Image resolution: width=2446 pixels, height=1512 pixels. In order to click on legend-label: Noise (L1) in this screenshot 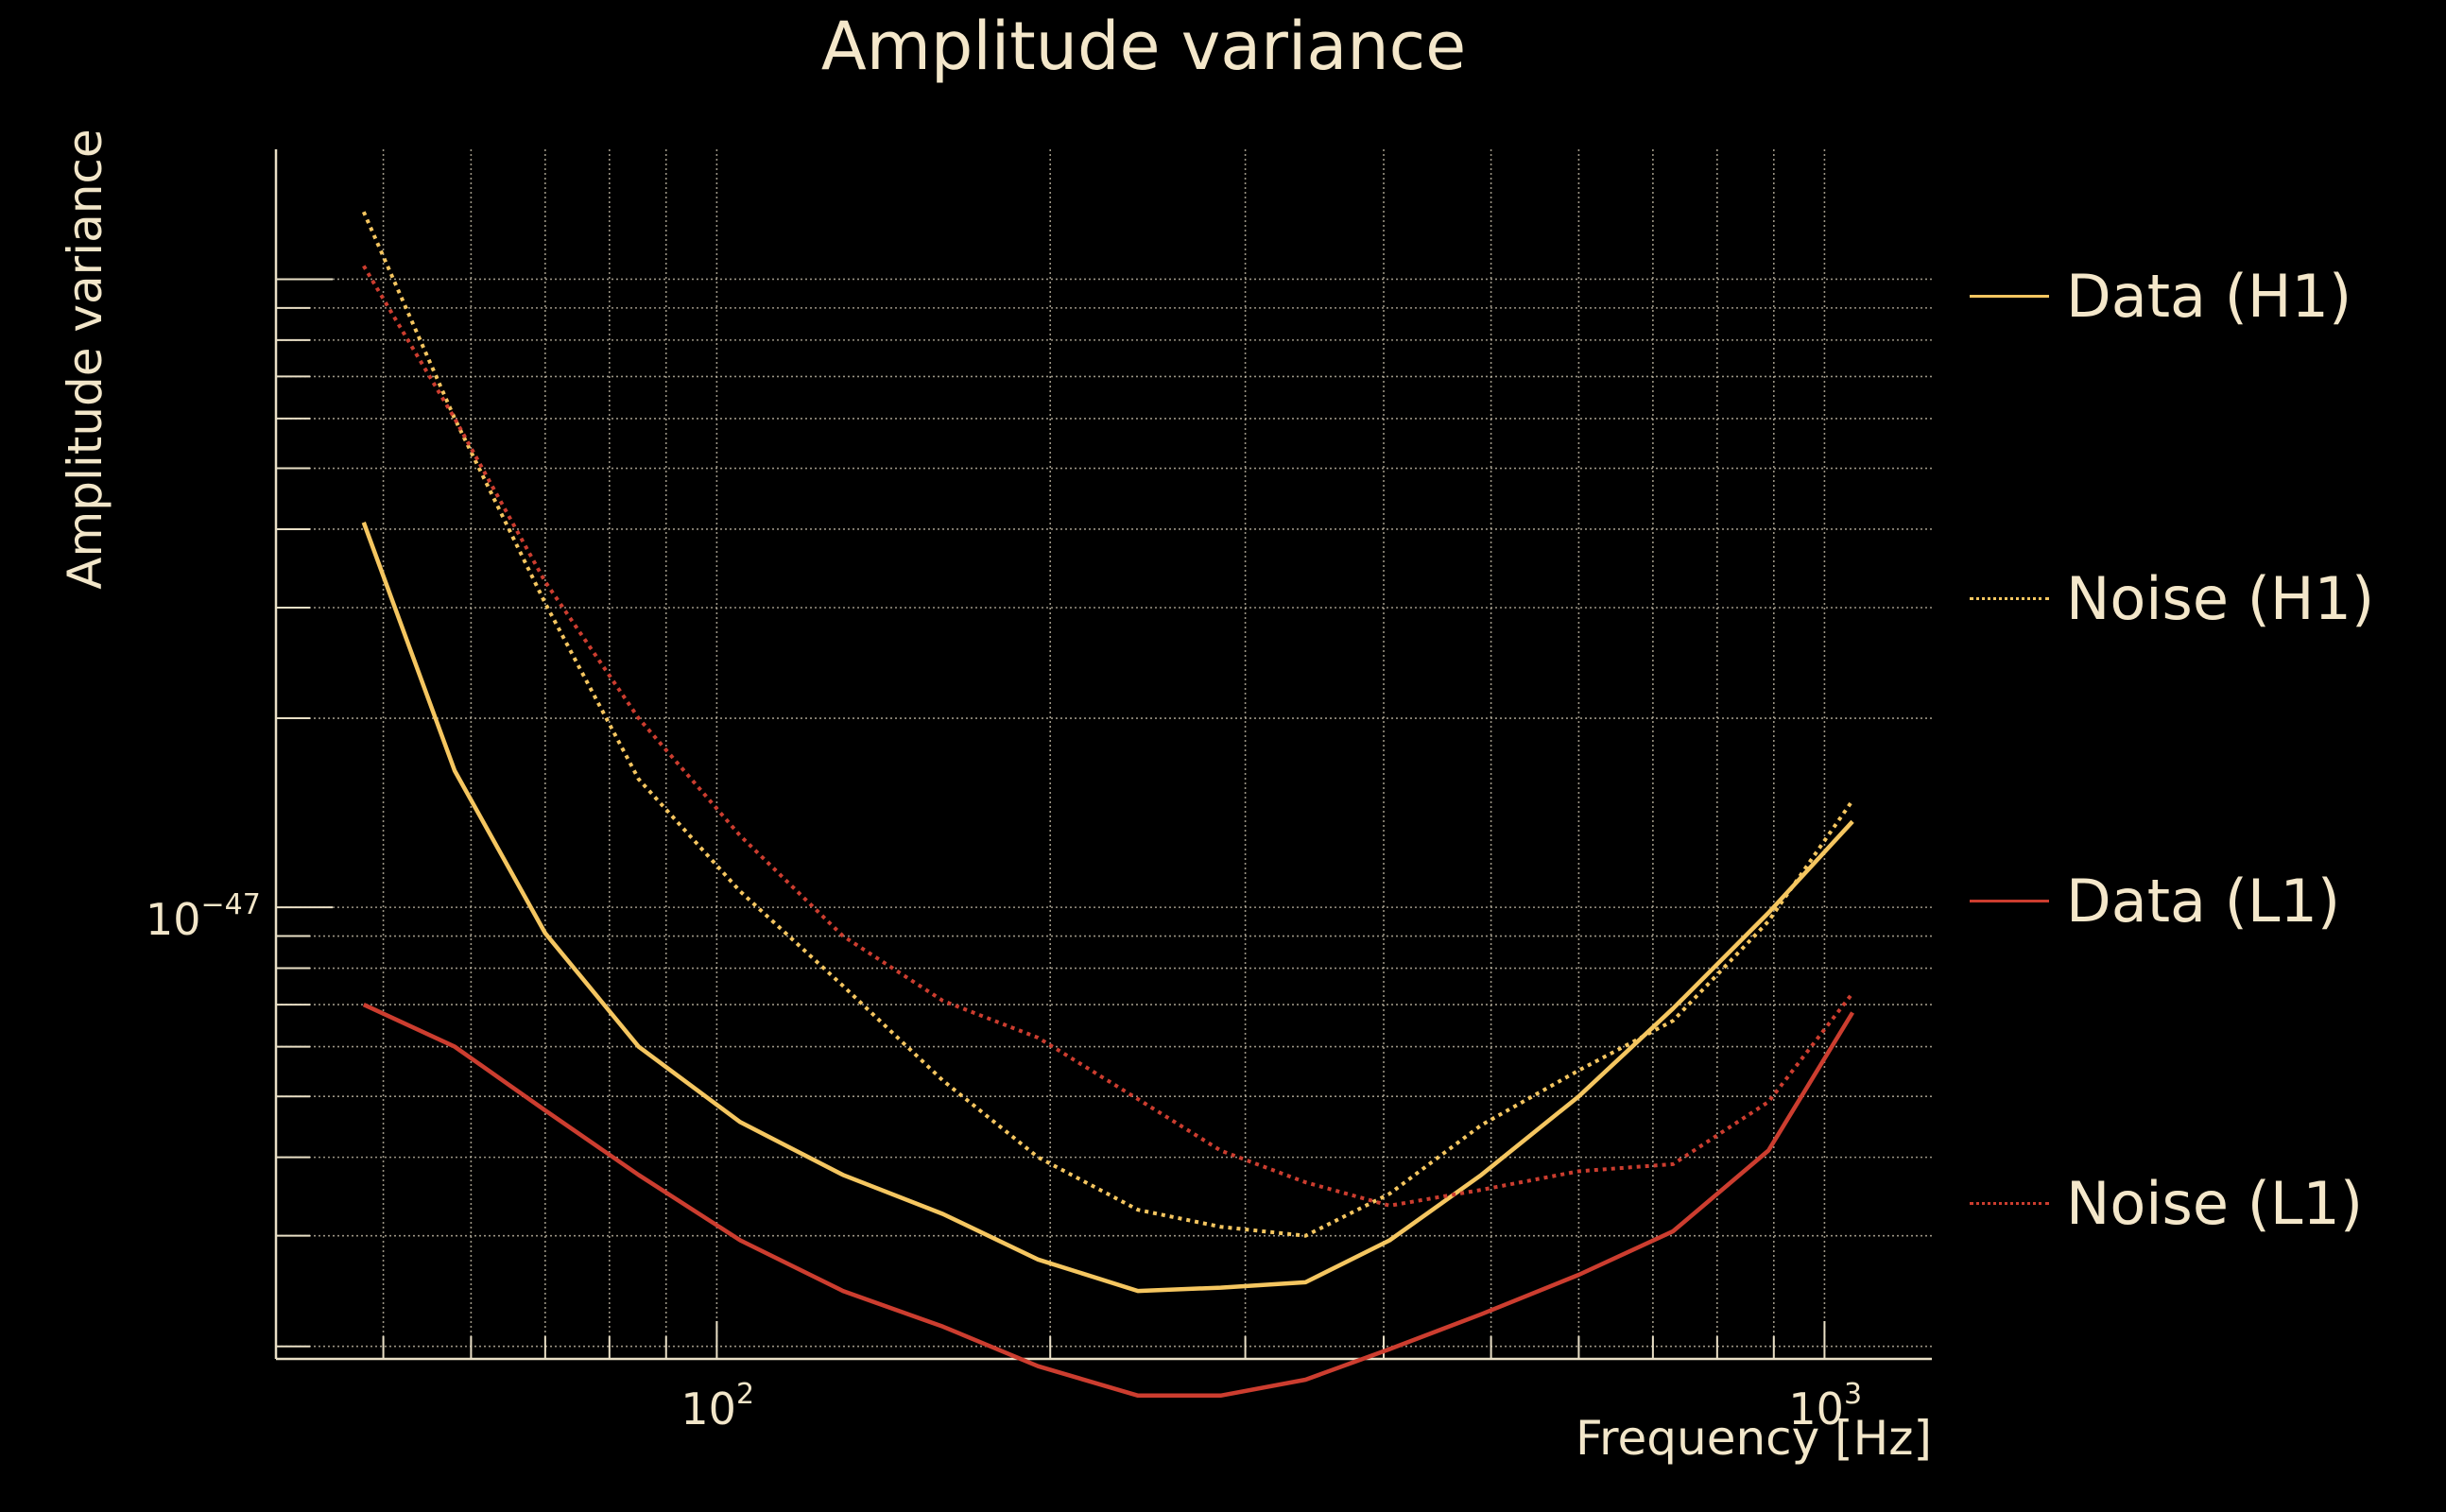, I will do `click(2215, 1203)`.